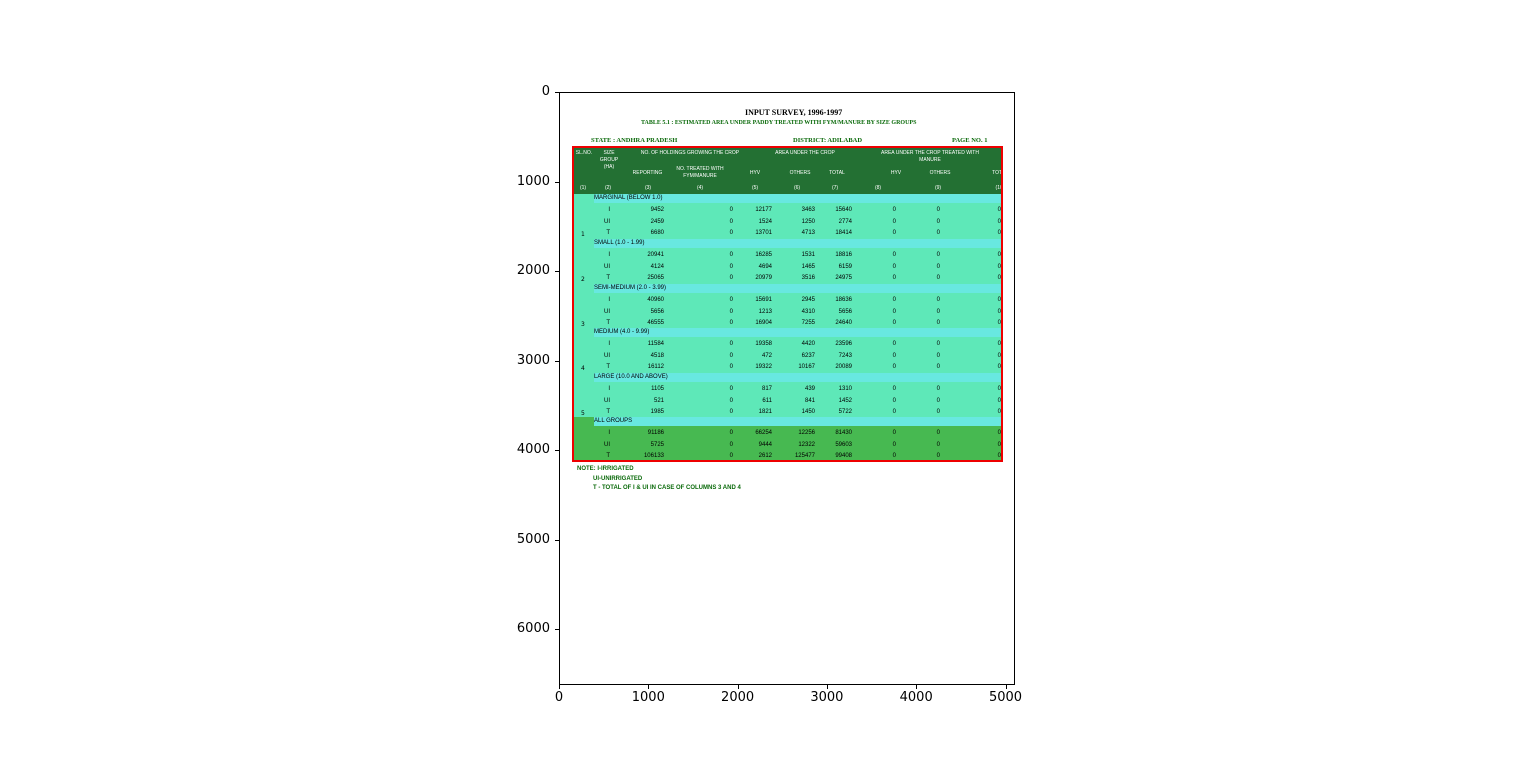 The image size is (1536, 767). Describe the element at coordinates (940, 173) in the screenshot. I see `header-others2: OTHERS` at that location.